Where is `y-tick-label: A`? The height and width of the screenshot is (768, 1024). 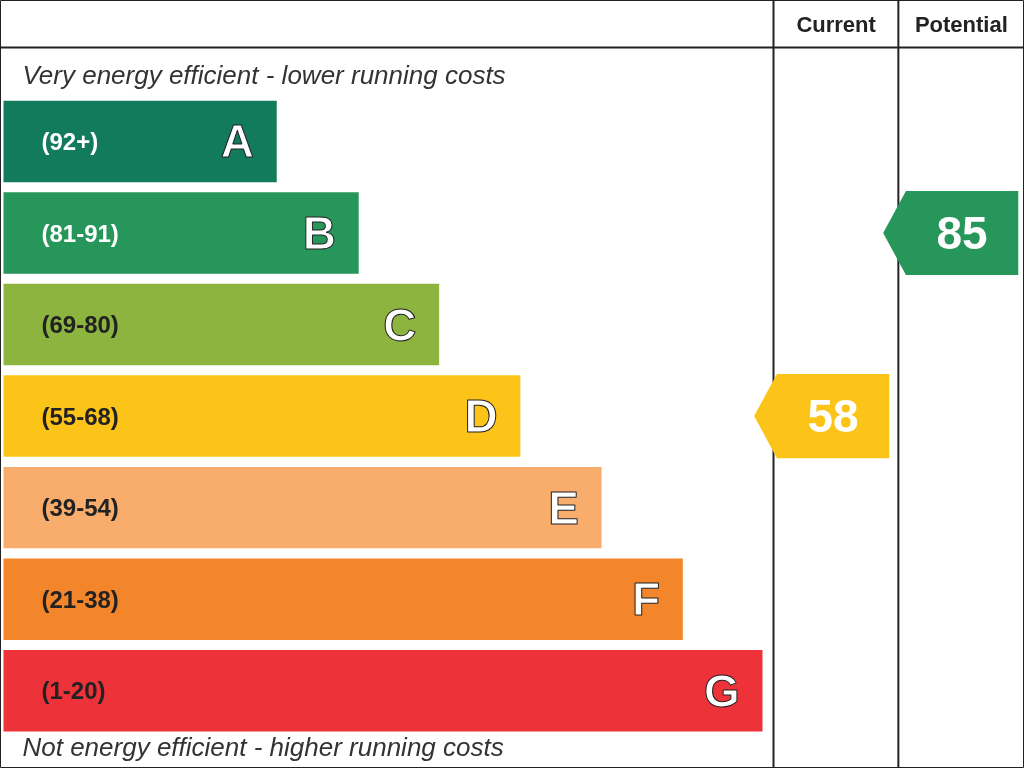
y-tick-label: A is located at coordinates (237, 141).